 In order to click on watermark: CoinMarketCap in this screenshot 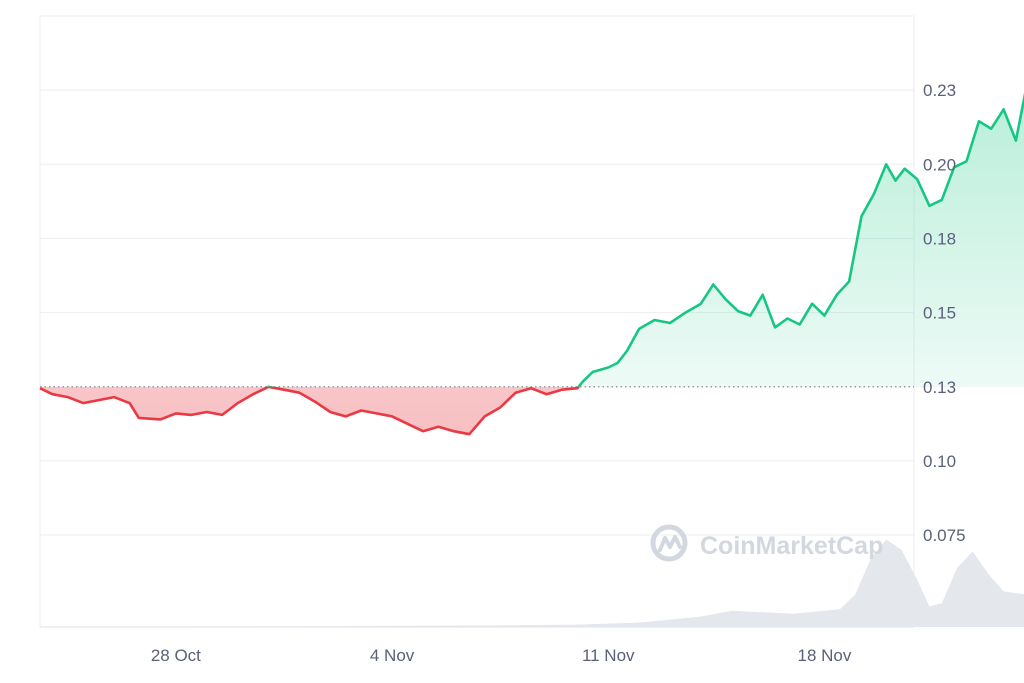, I will do `click(766, 543)`.